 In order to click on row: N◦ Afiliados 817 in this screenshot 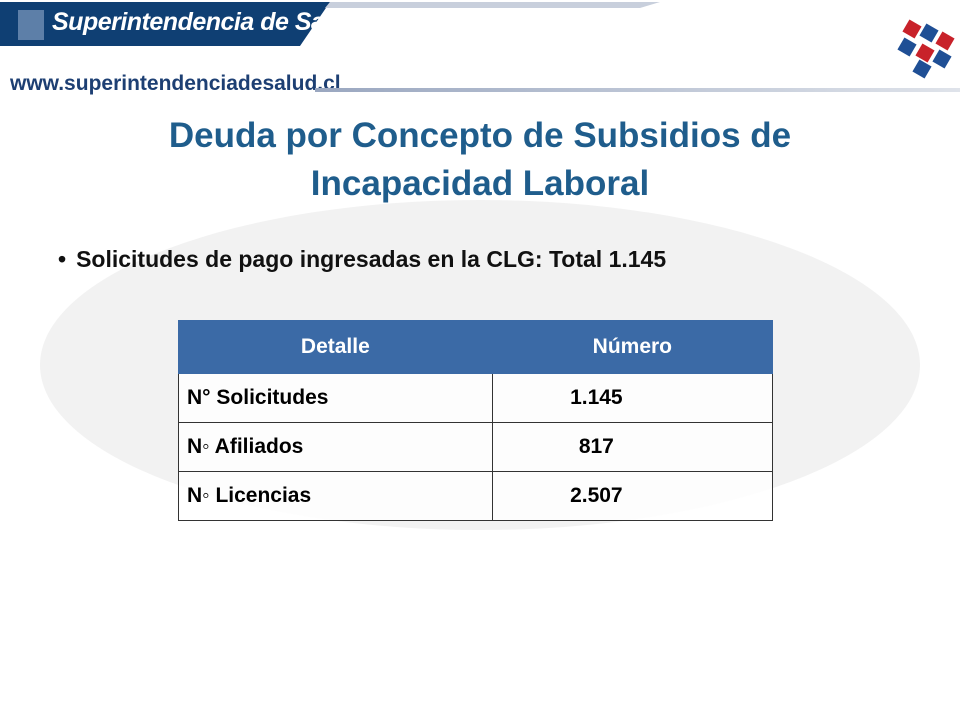, I will do `click(476, 447)`.